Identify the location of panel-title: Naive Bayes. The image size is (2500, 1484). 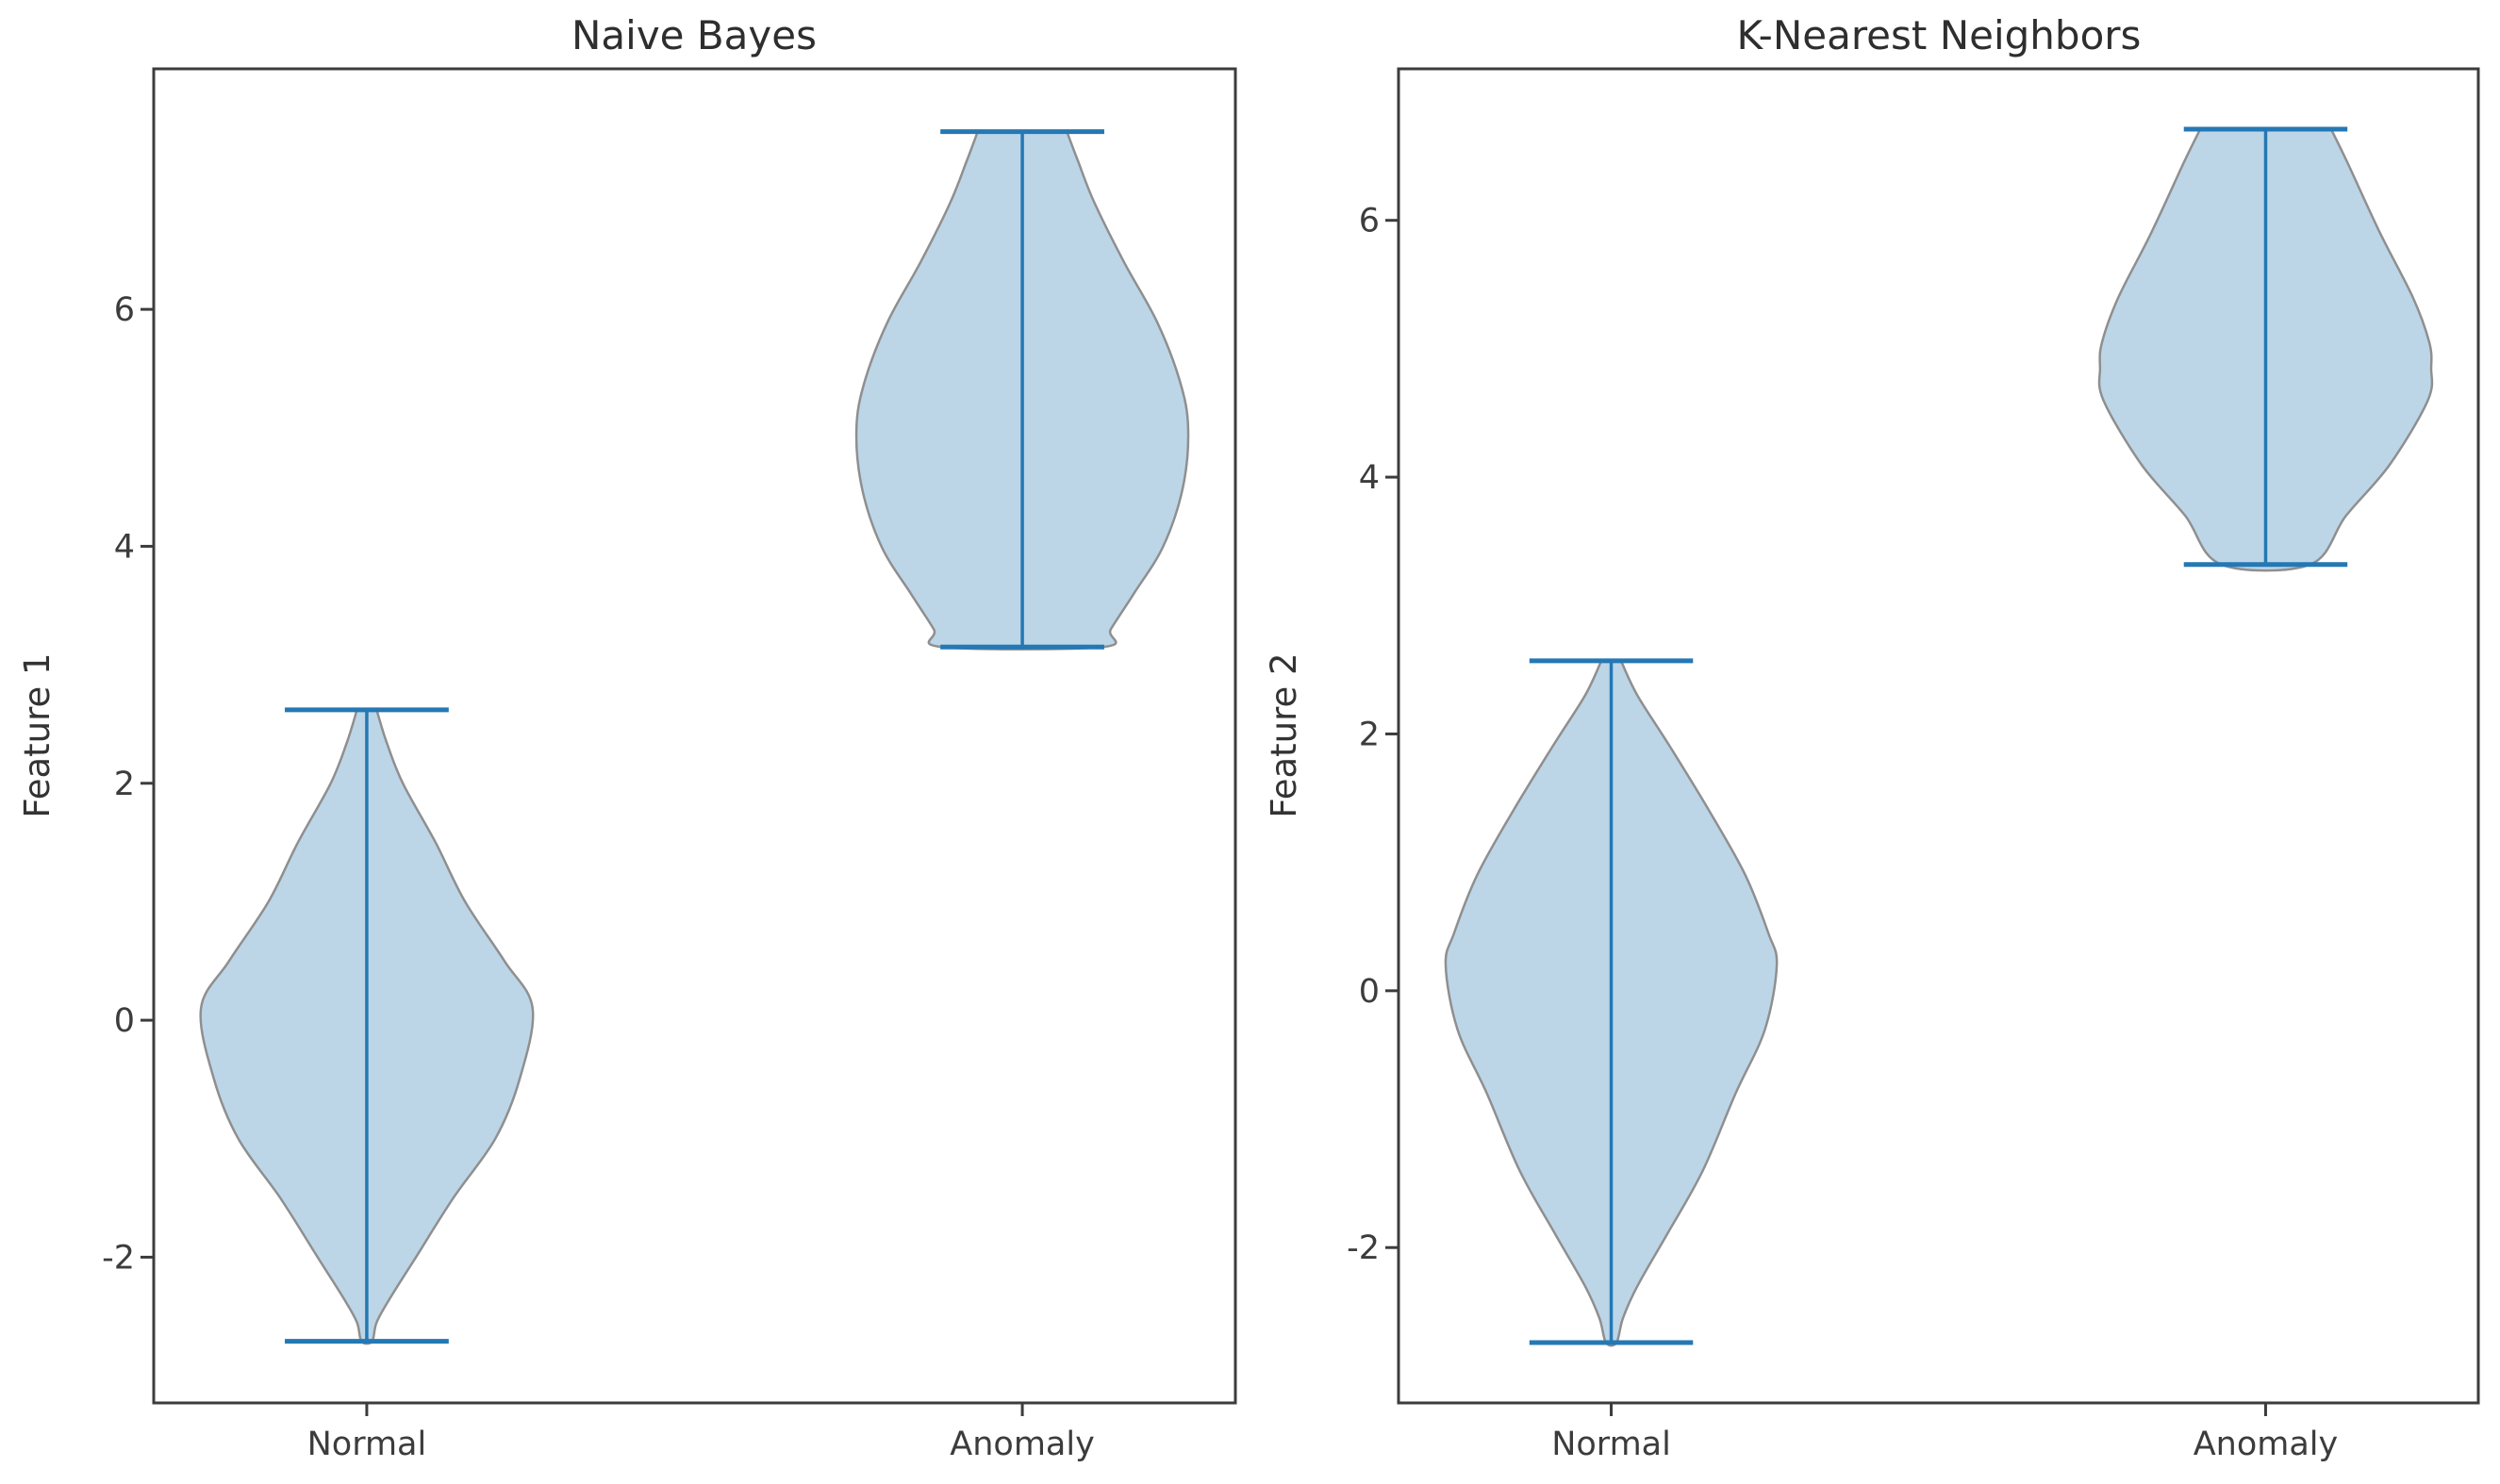
(694, 35).